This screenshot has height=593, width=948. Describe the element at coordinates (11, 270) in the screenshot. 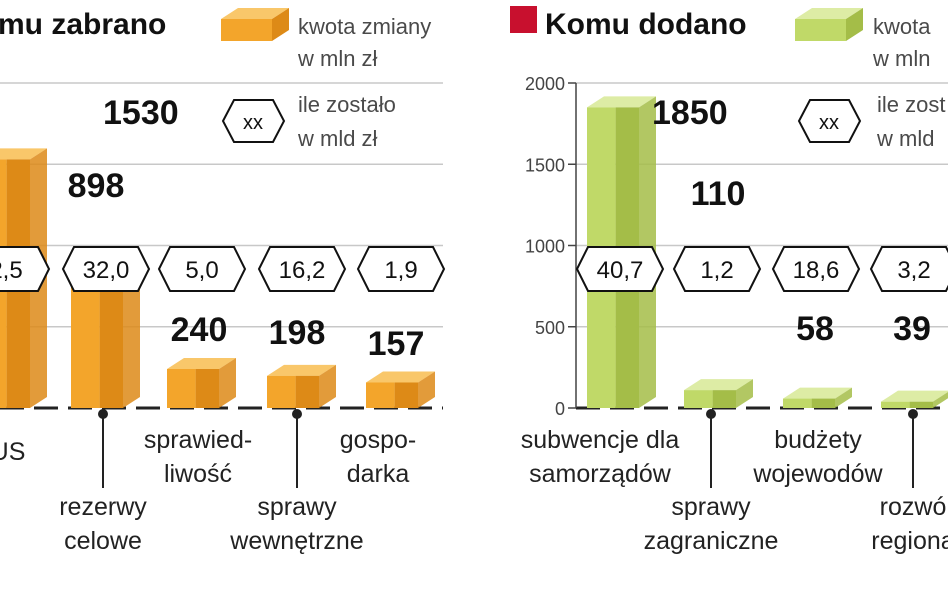

I see `remaining-hex-label: 2,5` at that location.